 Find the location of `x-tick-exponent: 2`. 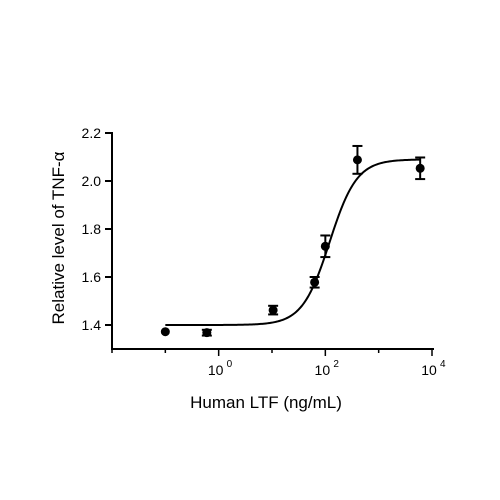

x-tick-exponent: 2 is located at coordinates (336, 364).